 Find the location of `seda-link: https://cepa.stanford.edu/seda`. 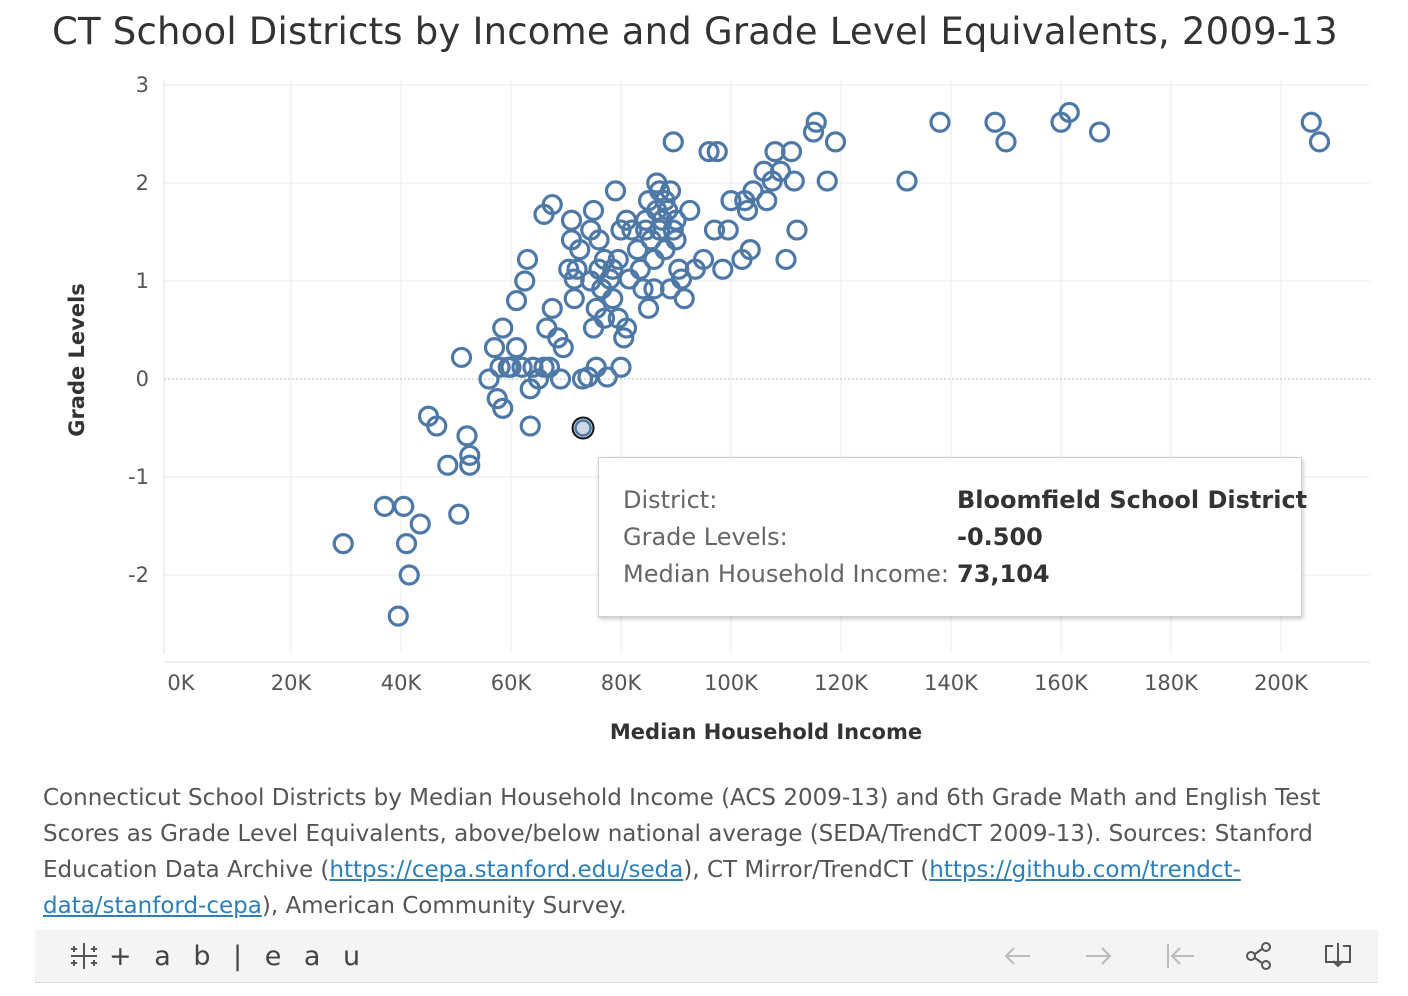

seda-link: https://cepa.stanford.edu/seda is located at coordinates (506, 870).